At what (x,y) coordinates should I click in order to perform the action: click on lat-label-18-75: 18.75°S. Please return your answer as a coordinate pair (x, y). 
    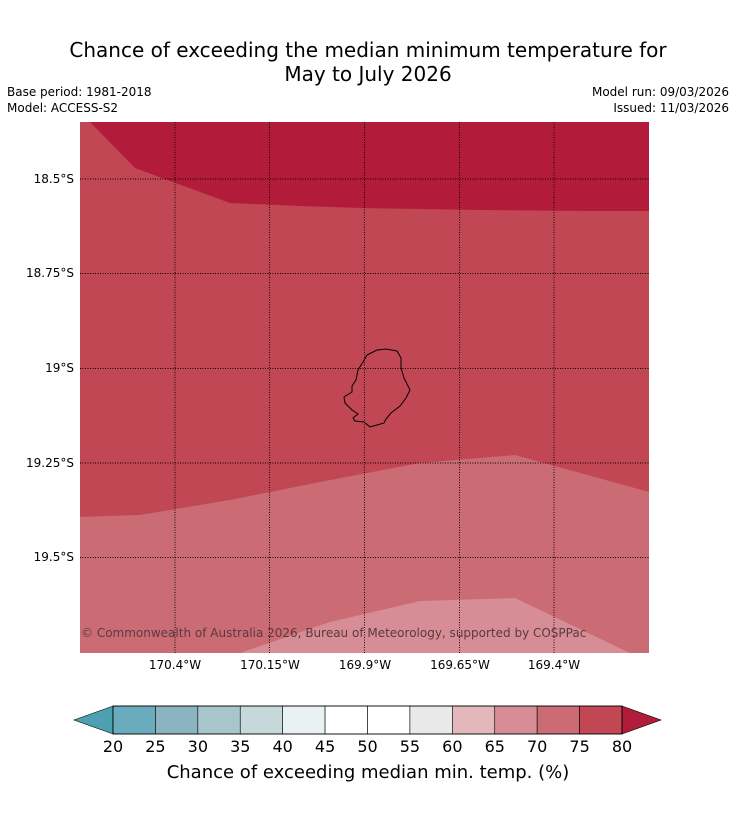
    Looking at the image, I should click on (50, 273).